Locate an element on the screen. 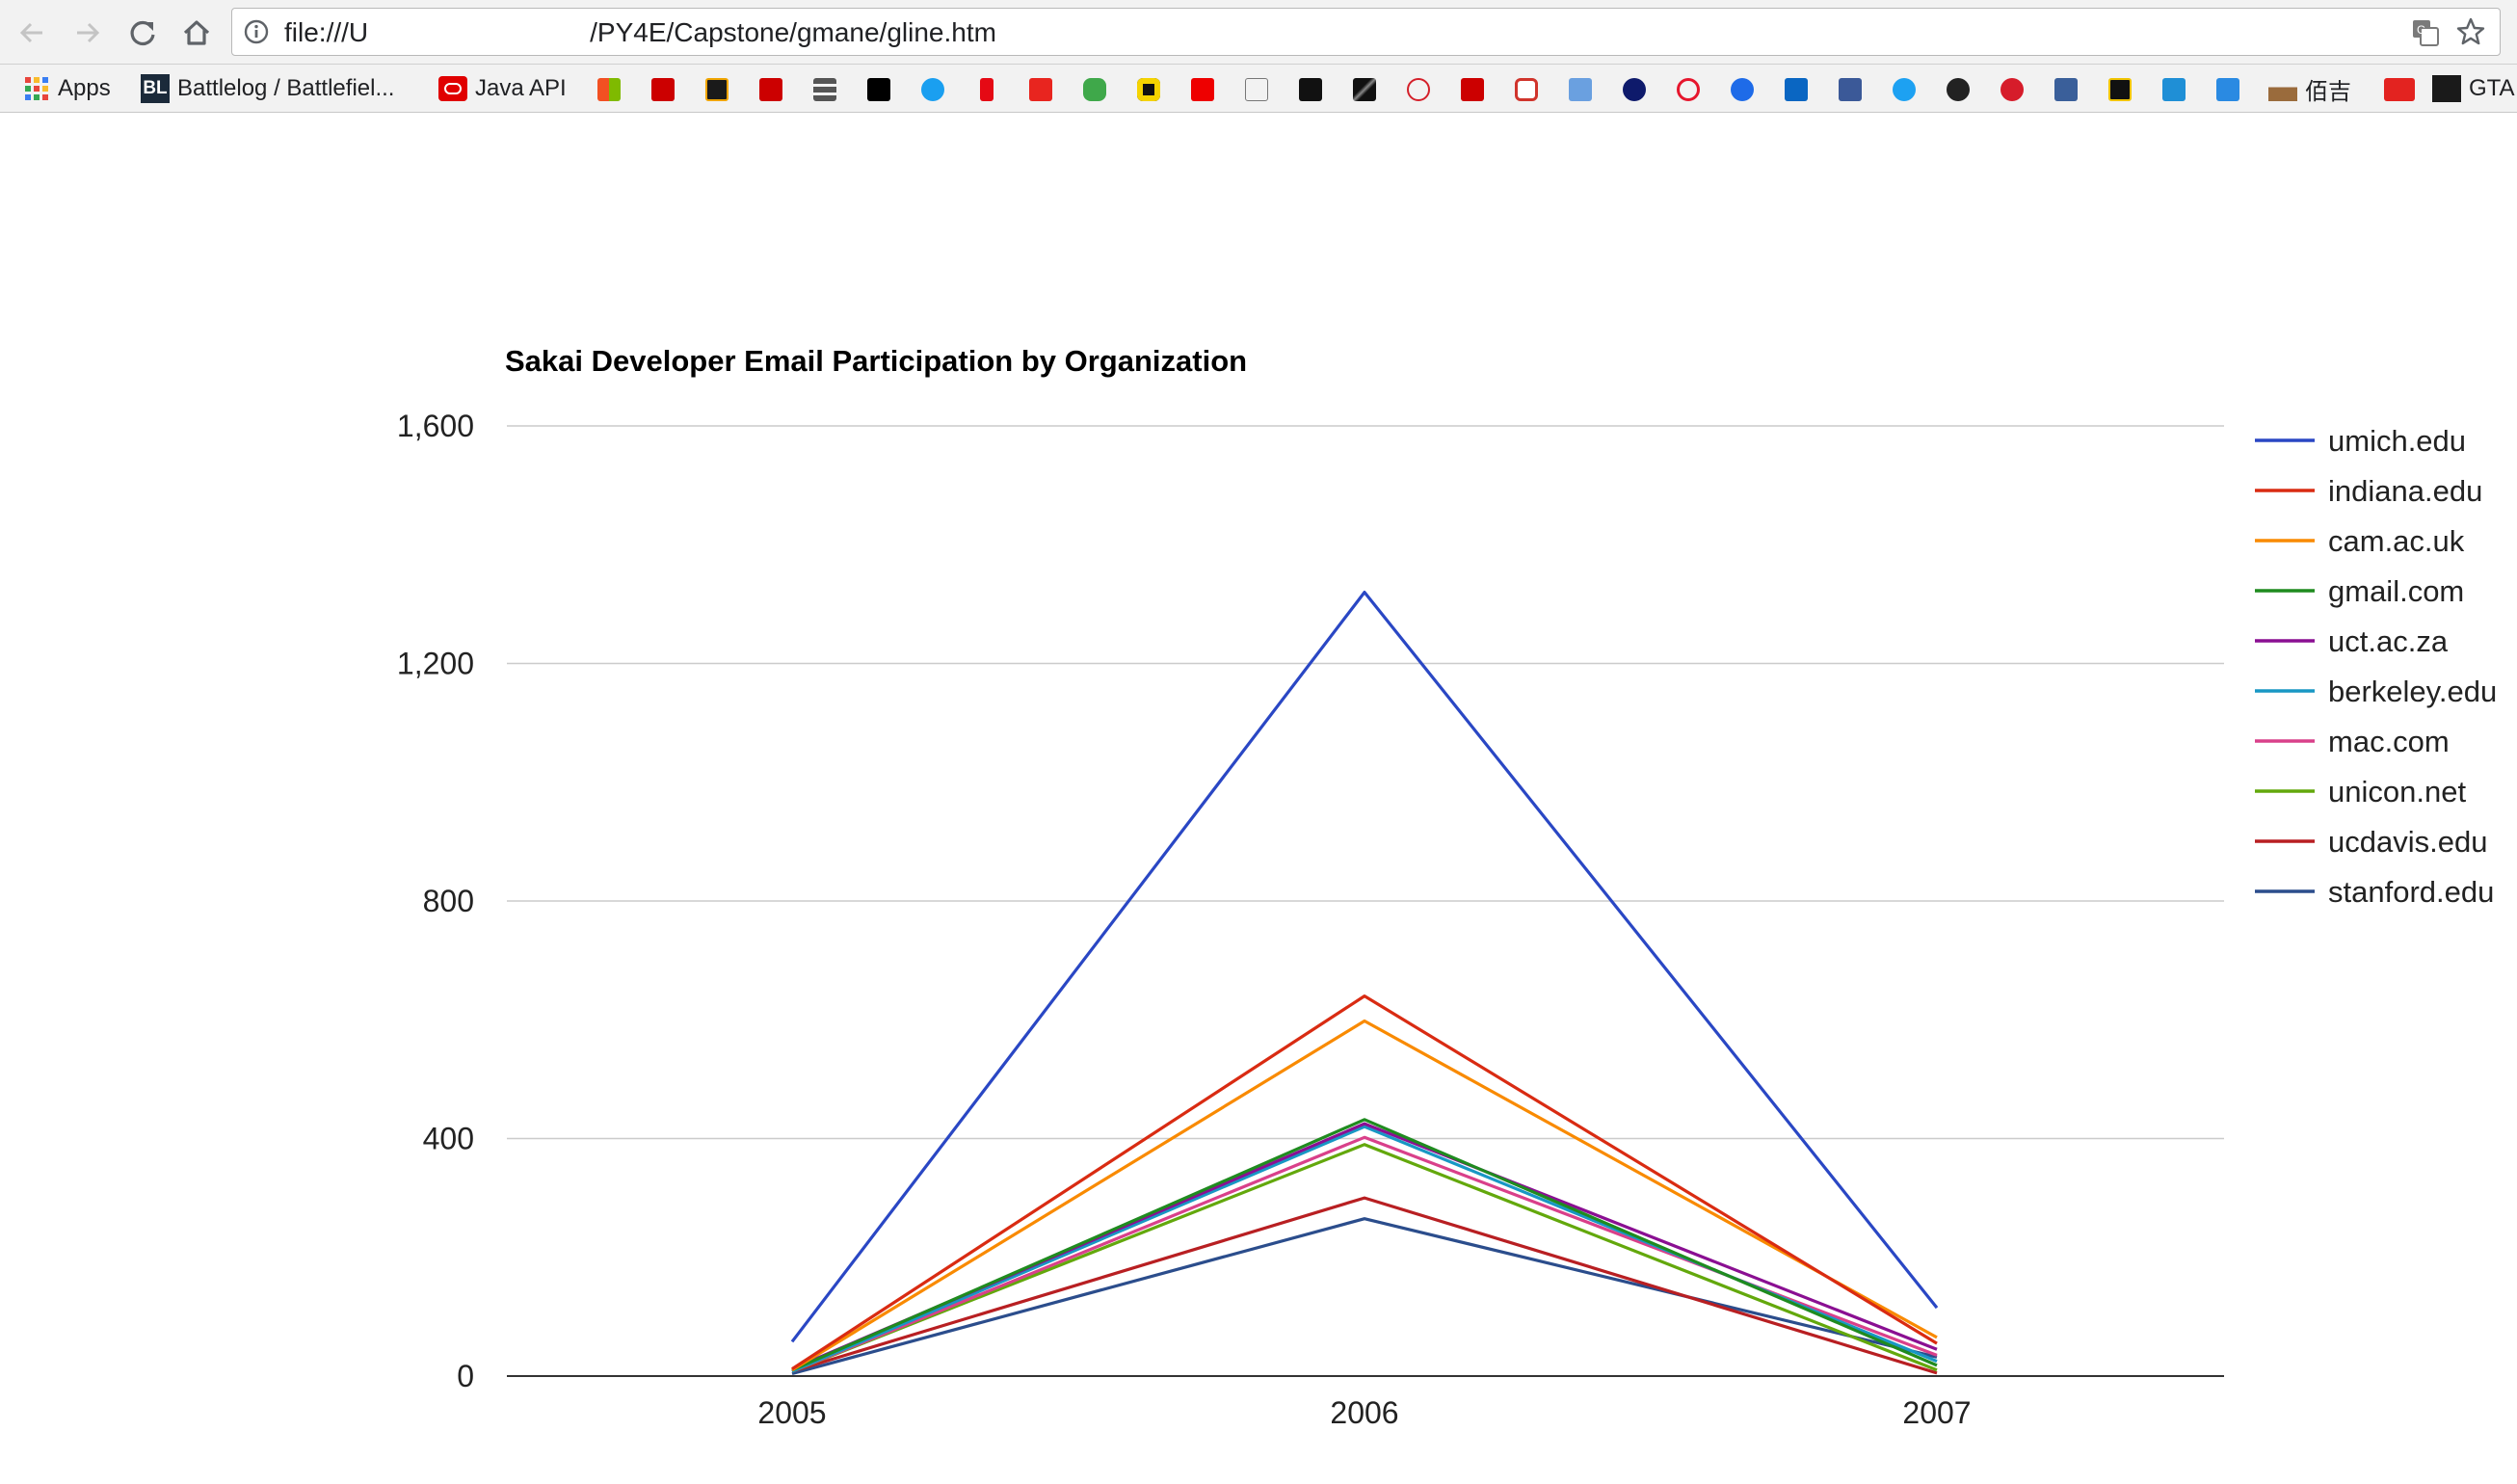 This screenshot has width=2517, height=1484. bu-icon is located at coordinates (663, 89).